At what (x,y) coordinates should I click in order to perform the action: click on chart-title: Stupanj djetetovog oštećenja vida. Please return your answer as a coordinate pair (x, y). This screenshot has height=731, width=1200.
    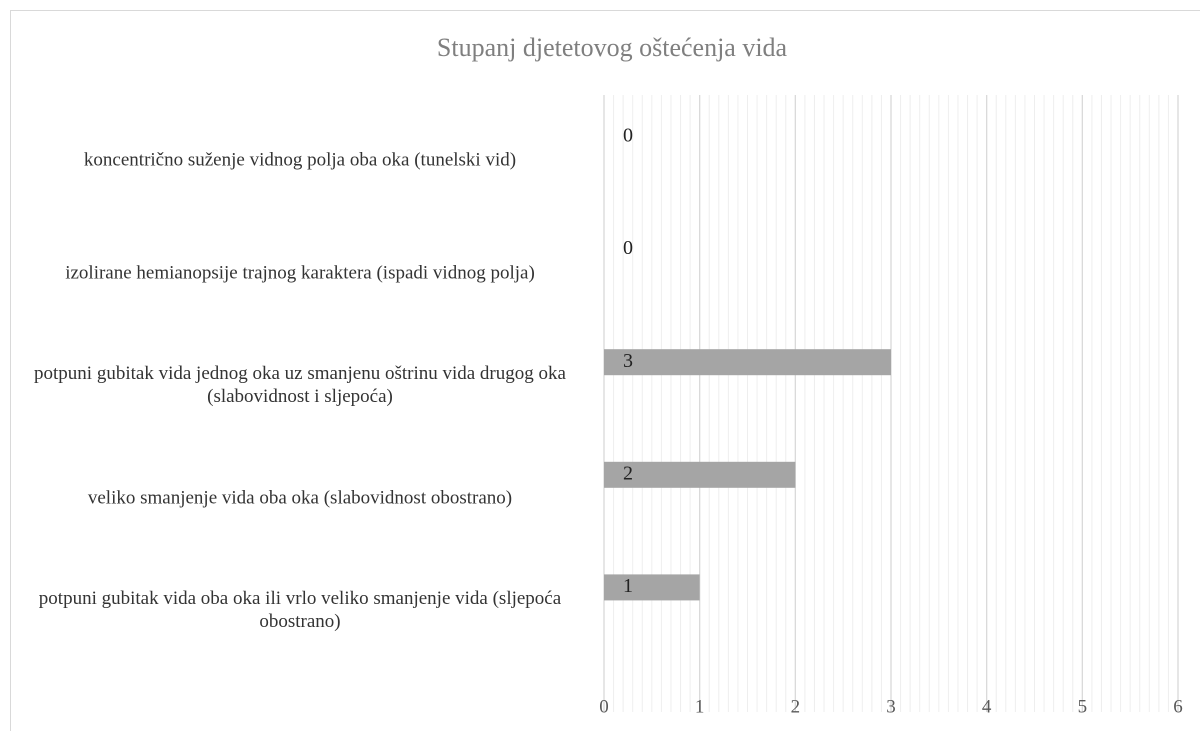
    Looking at the image, I should click on (612, 47).